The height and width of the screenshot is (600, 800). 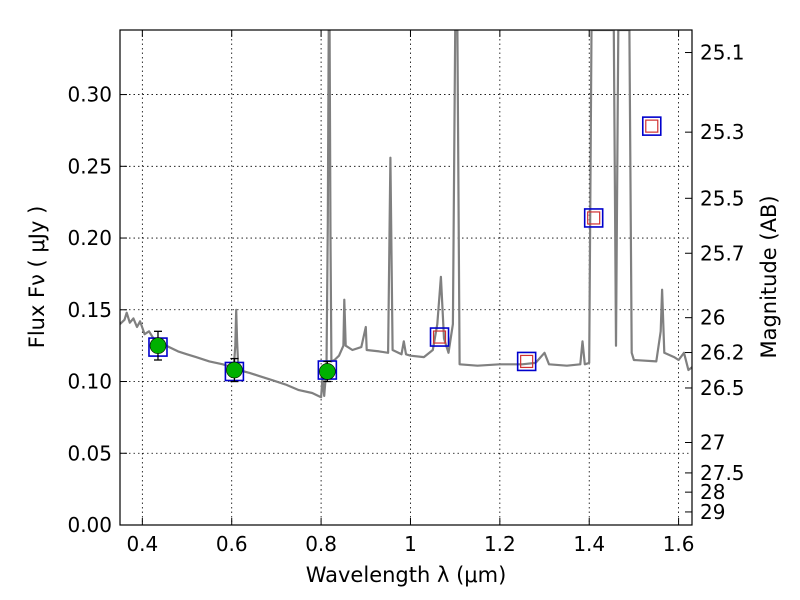 I want to click on right-tick-label: 25.3, so click(x=722, y=132).